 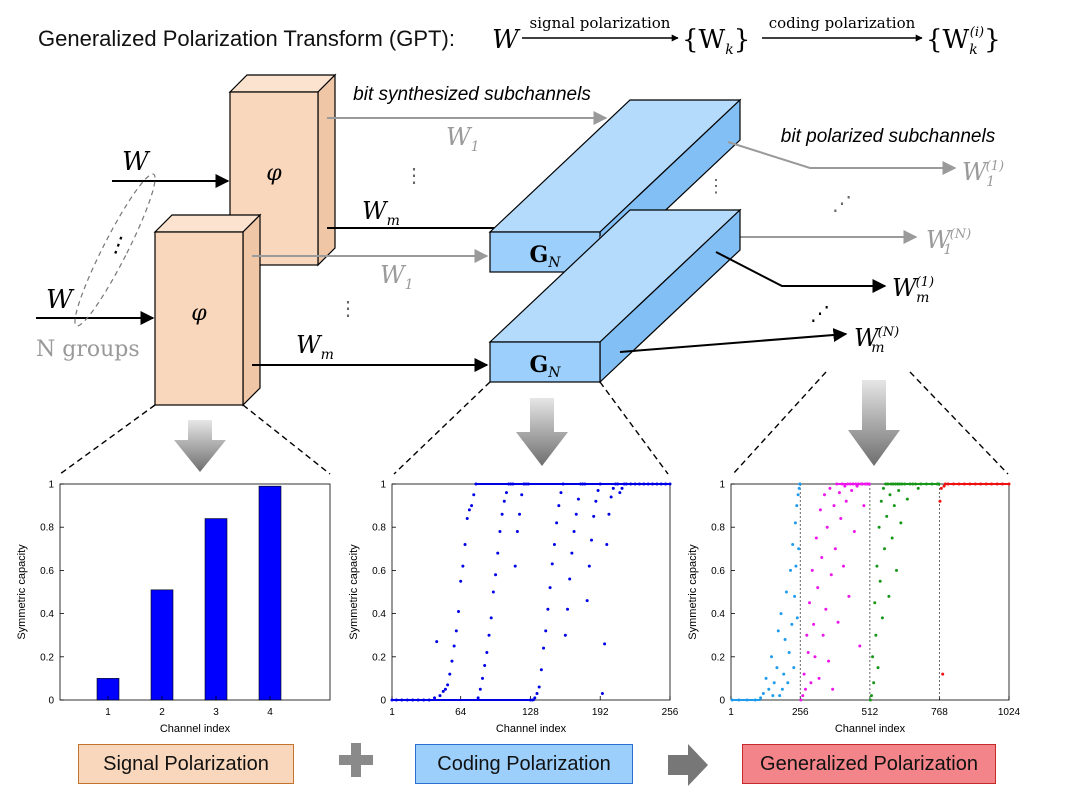 What do you see at coordinates (381, 213) in the screenshot?
I see `wm-top: Wm` at bounding box center [381, 213].